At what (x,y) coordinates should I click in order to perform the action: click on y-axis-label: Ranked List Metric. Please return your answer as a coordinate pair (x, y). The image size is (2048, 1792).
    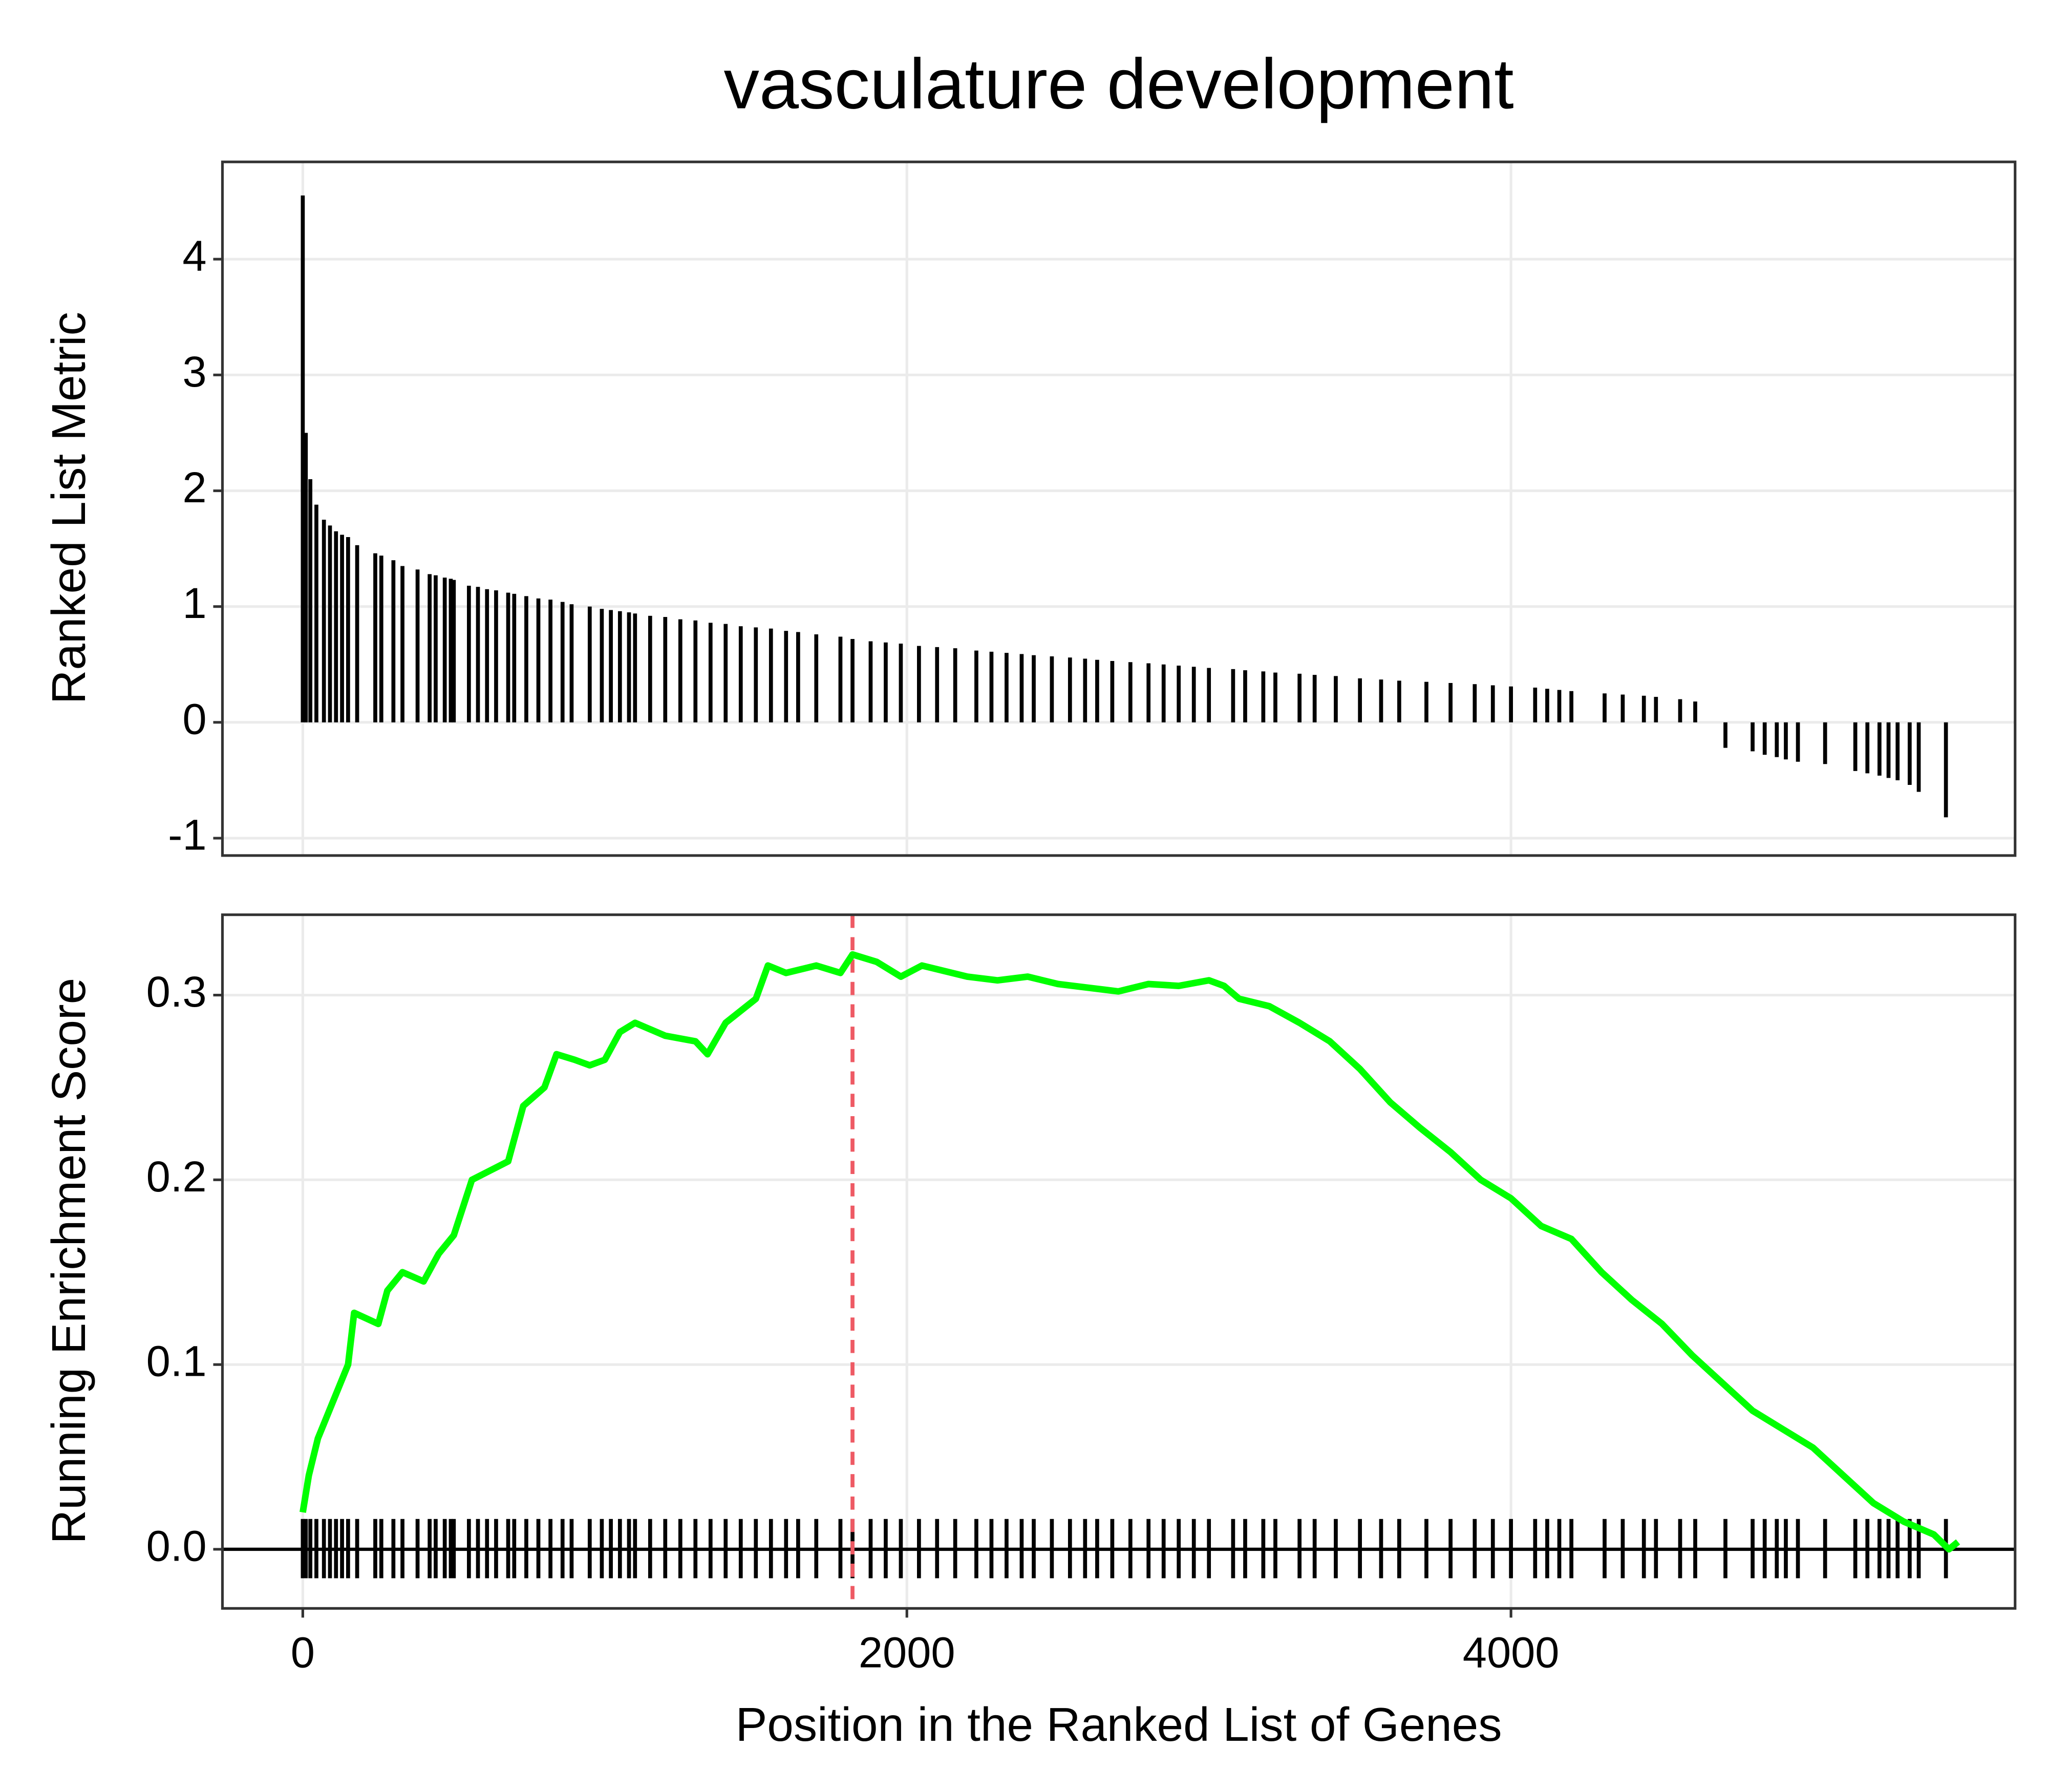
    Looking at the image, I should click on (68, 508).